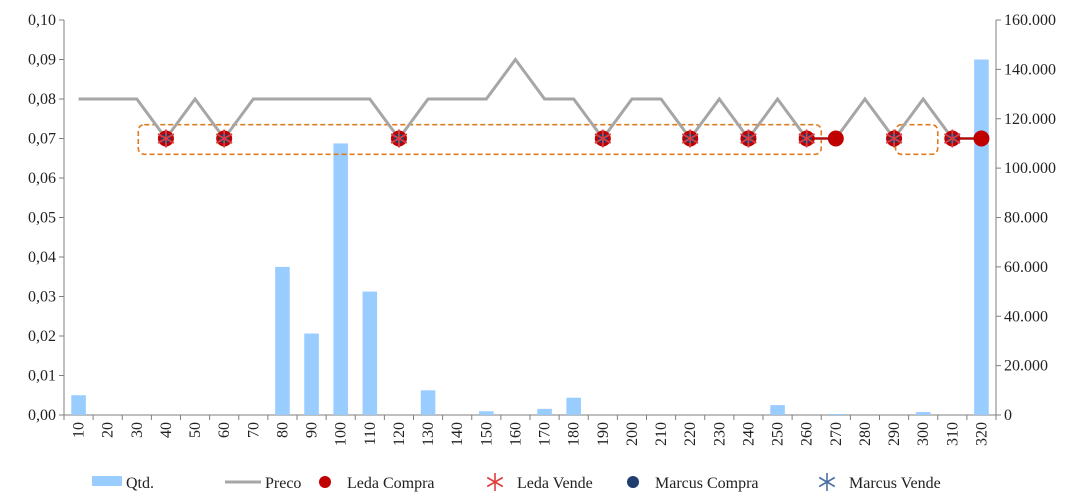  What do you see at coordinates (140, 483) in the screenshot?
I see `legend-label: Qtd.` at bounding box center [140, 483].